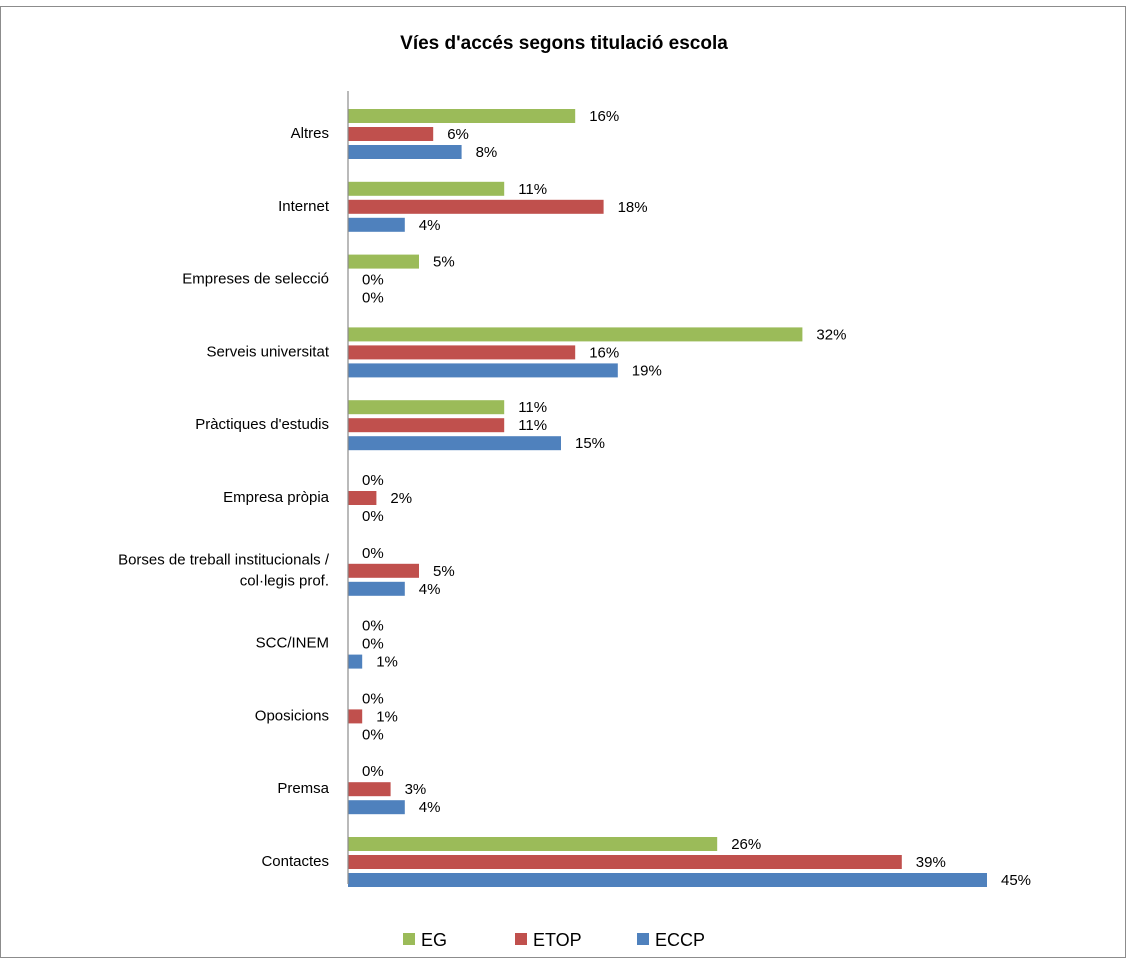 The width and height of the screenshot is (1128, 960). Describe the element at coordinates (304, 206) in the screenshot. I see `category-label: Internet` at that location.